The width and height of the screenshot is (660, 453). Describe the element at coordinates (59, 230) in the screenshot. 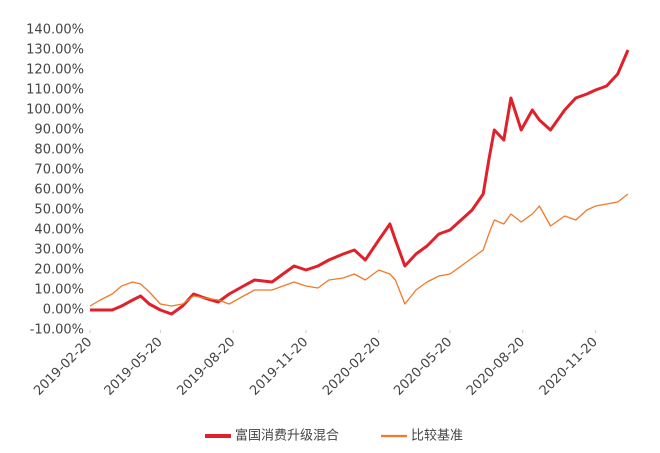

I see `y-tick-label: 40.00%` at that location.